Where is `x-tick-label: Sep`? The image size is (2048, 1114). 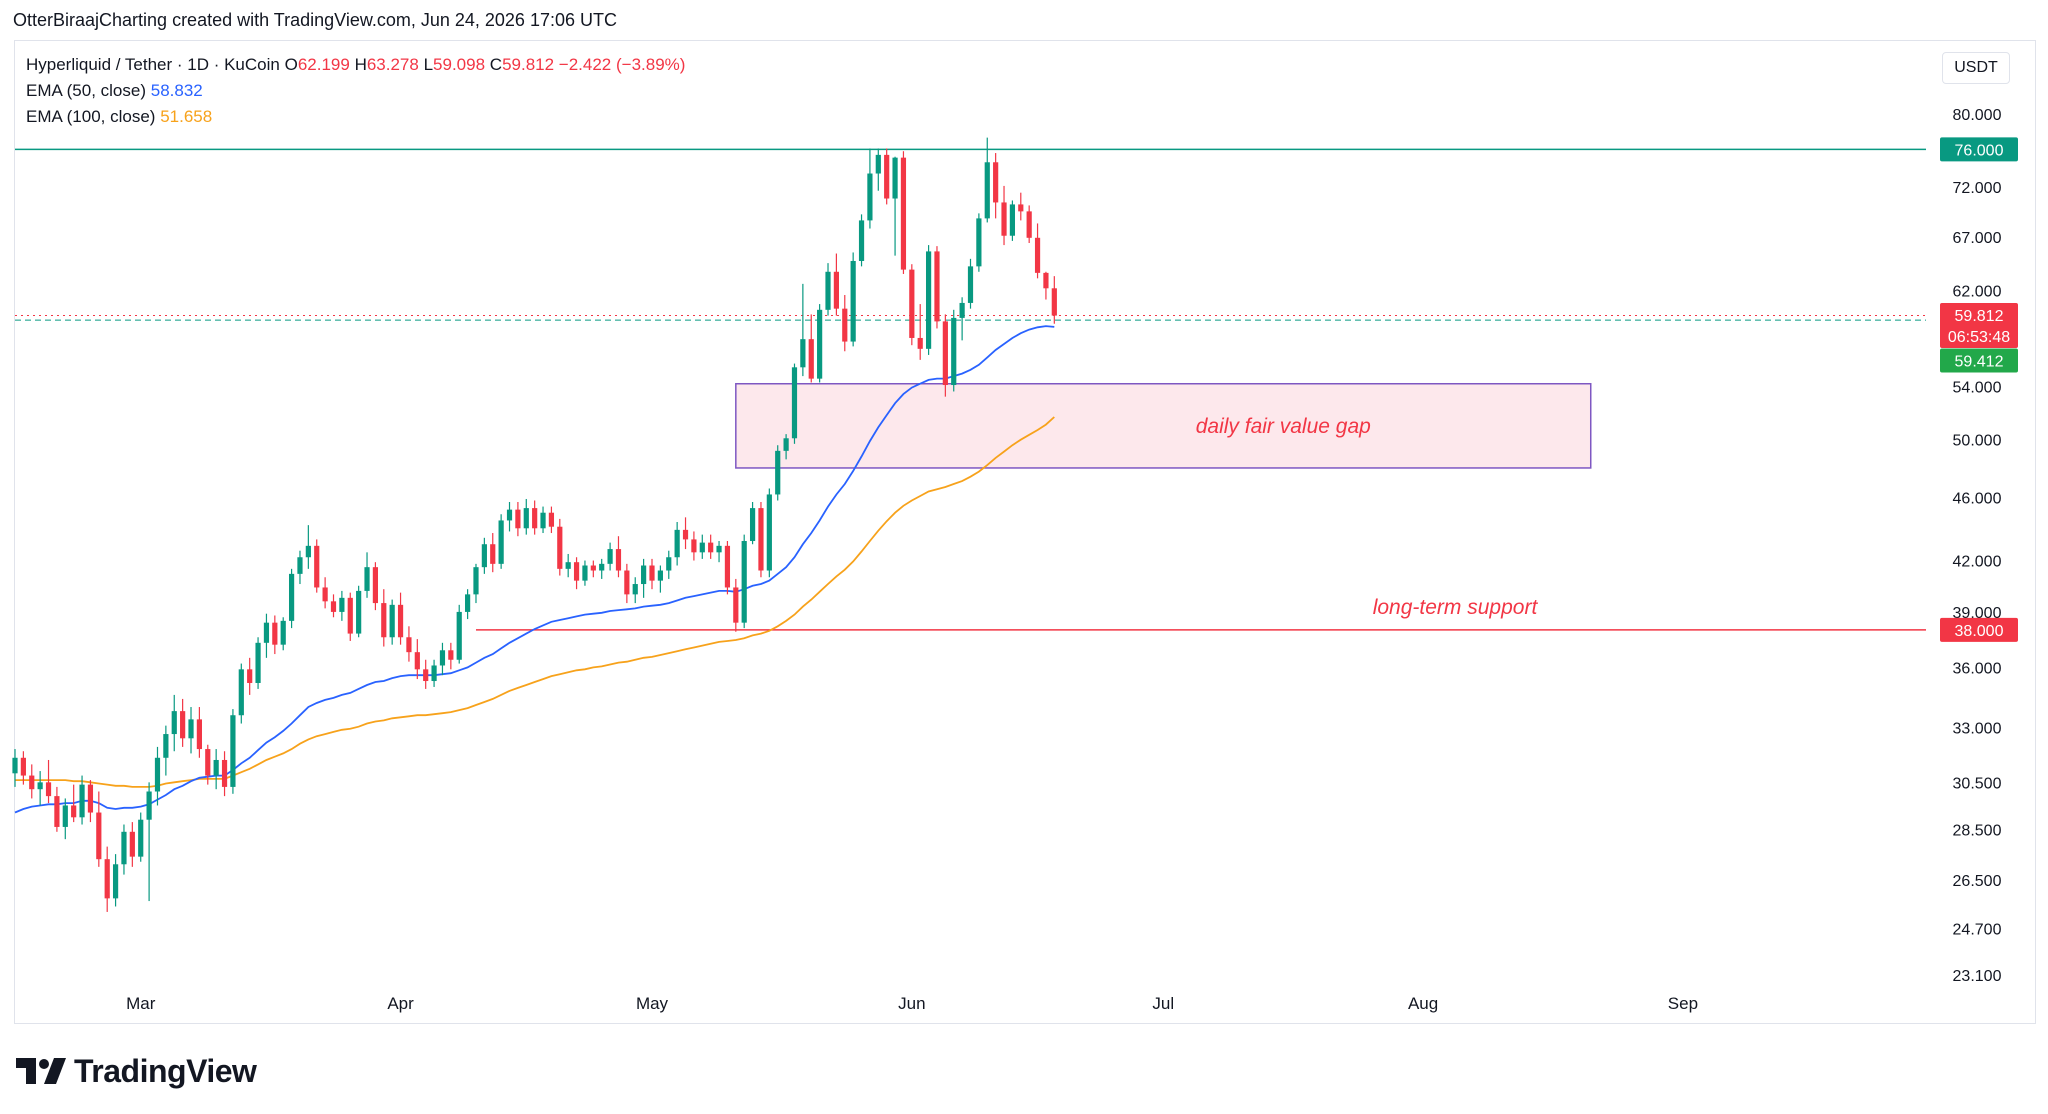 x-tick-label: Sep is located at coordinates (1683, 1003).